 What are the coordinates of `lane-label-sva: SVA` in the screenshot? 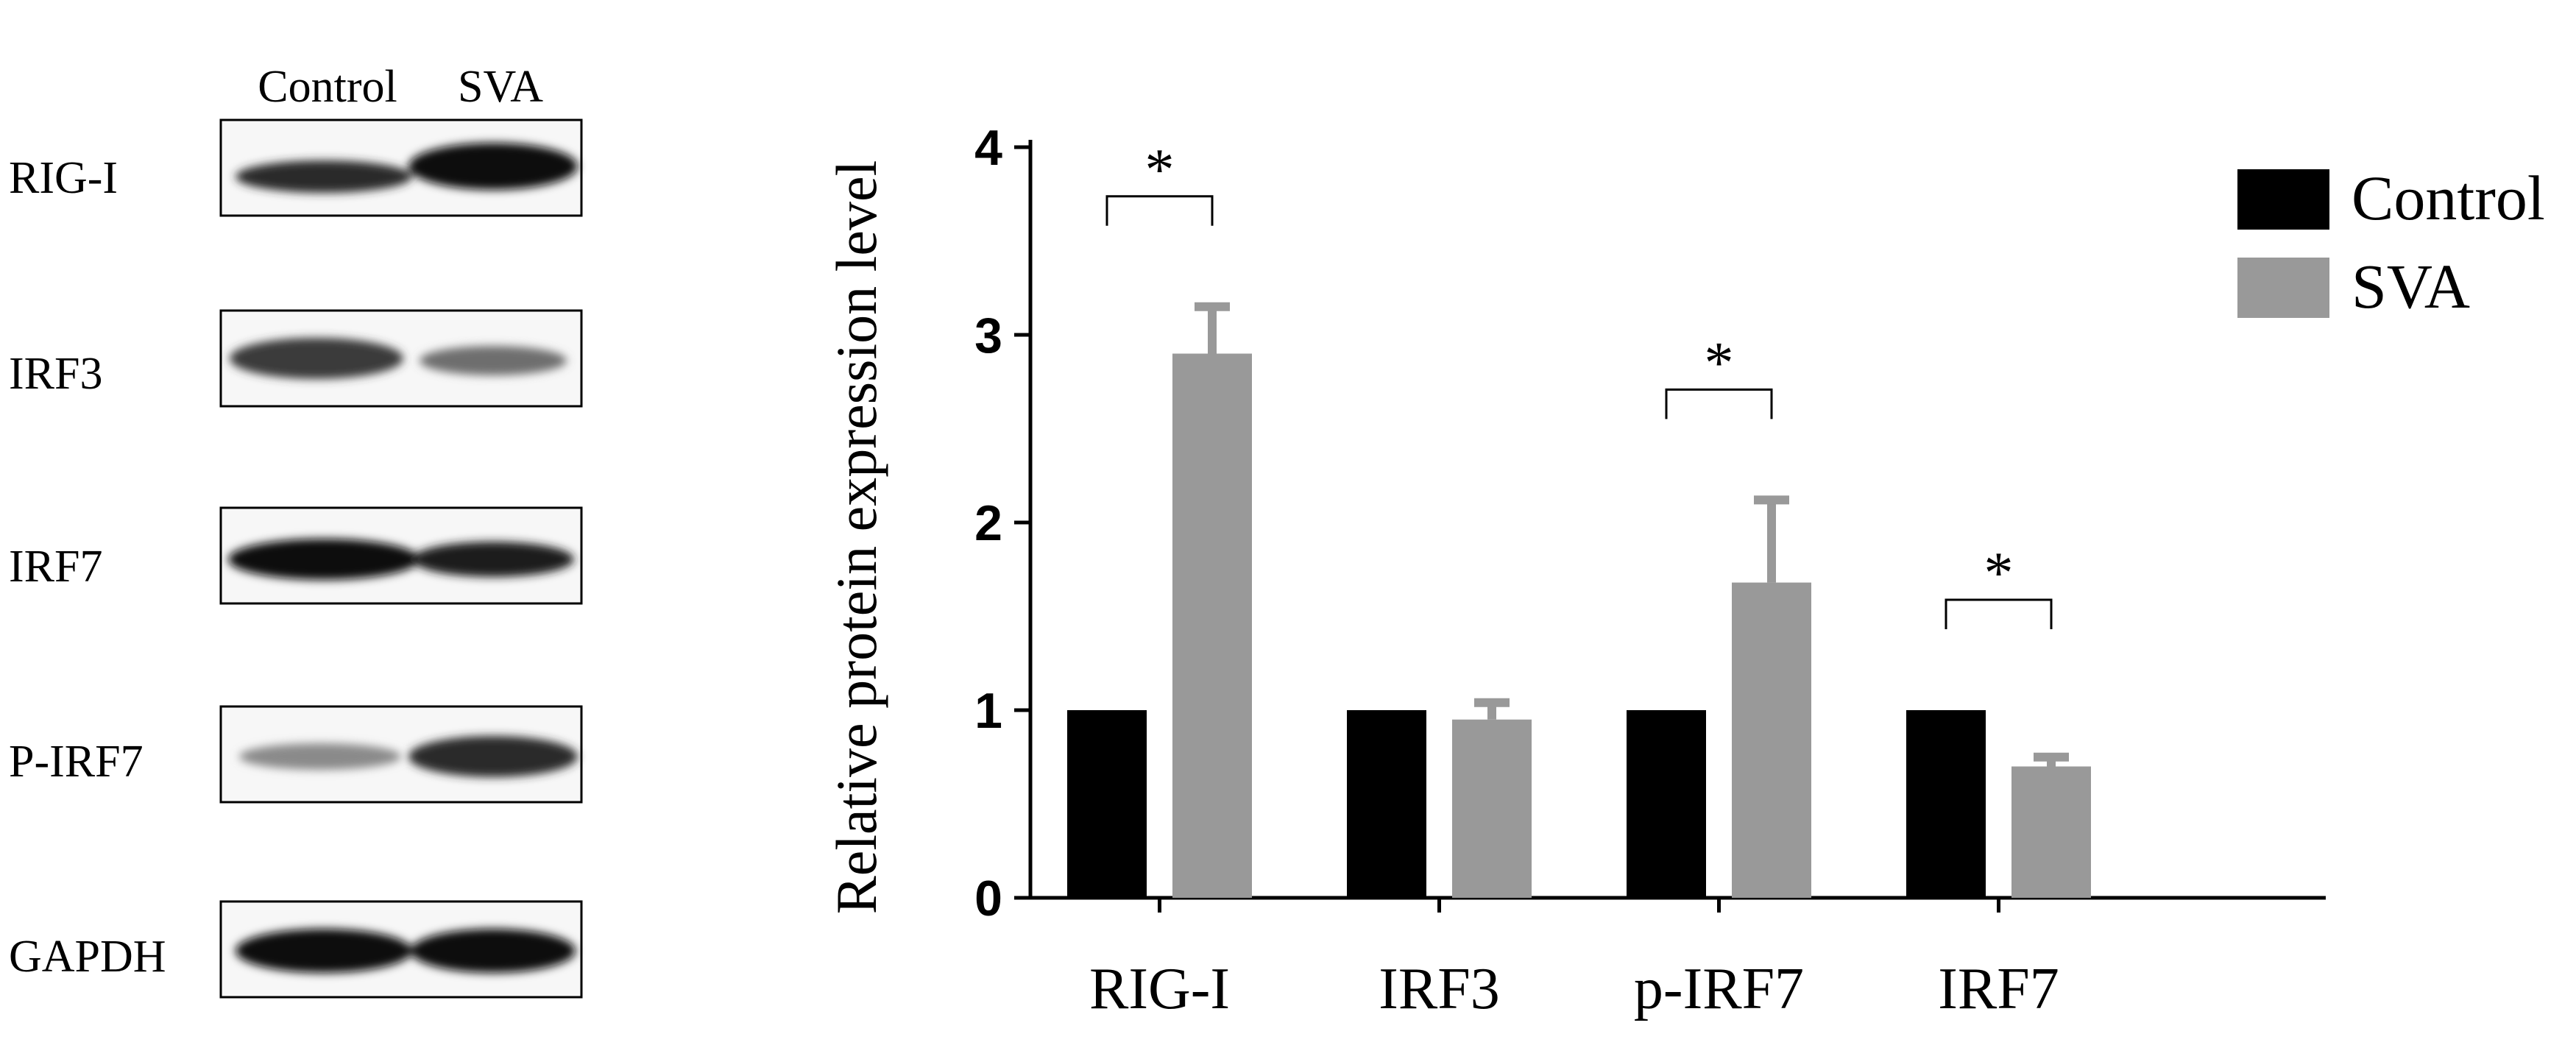 It's located at (500, 87).